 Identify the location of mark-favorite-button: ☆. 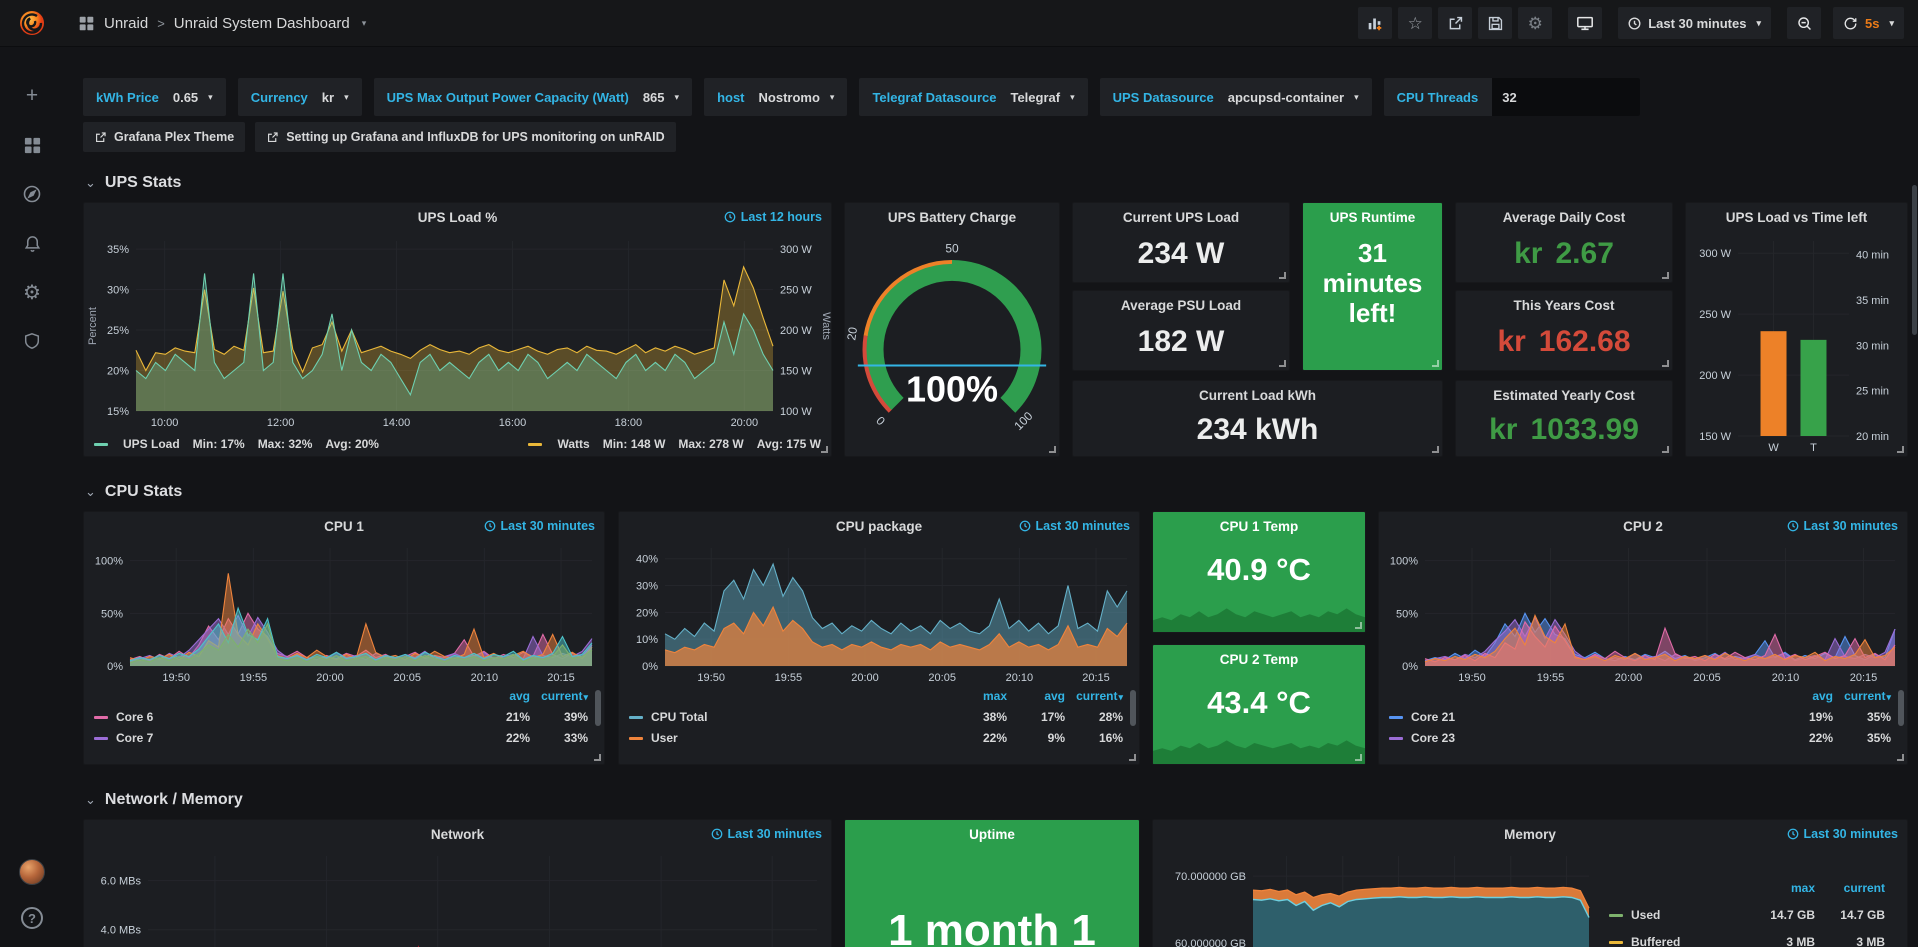
(1415, 23).